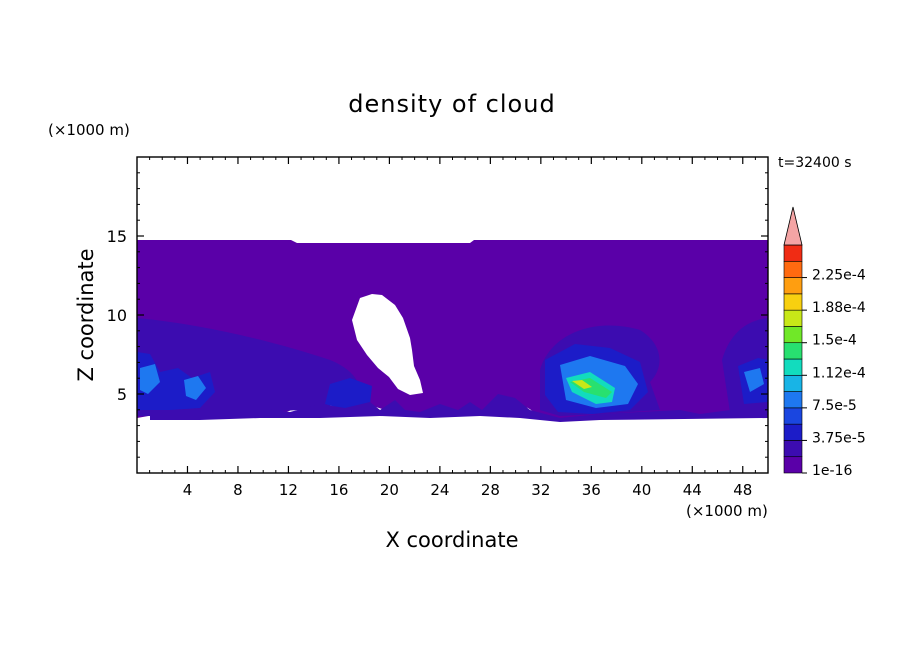 The image size is (904, 654). What do you see at coordinates (832, 471) in the screenshot?
I see `colorbar-label: 1e-16` at bounding box center [832, 471].